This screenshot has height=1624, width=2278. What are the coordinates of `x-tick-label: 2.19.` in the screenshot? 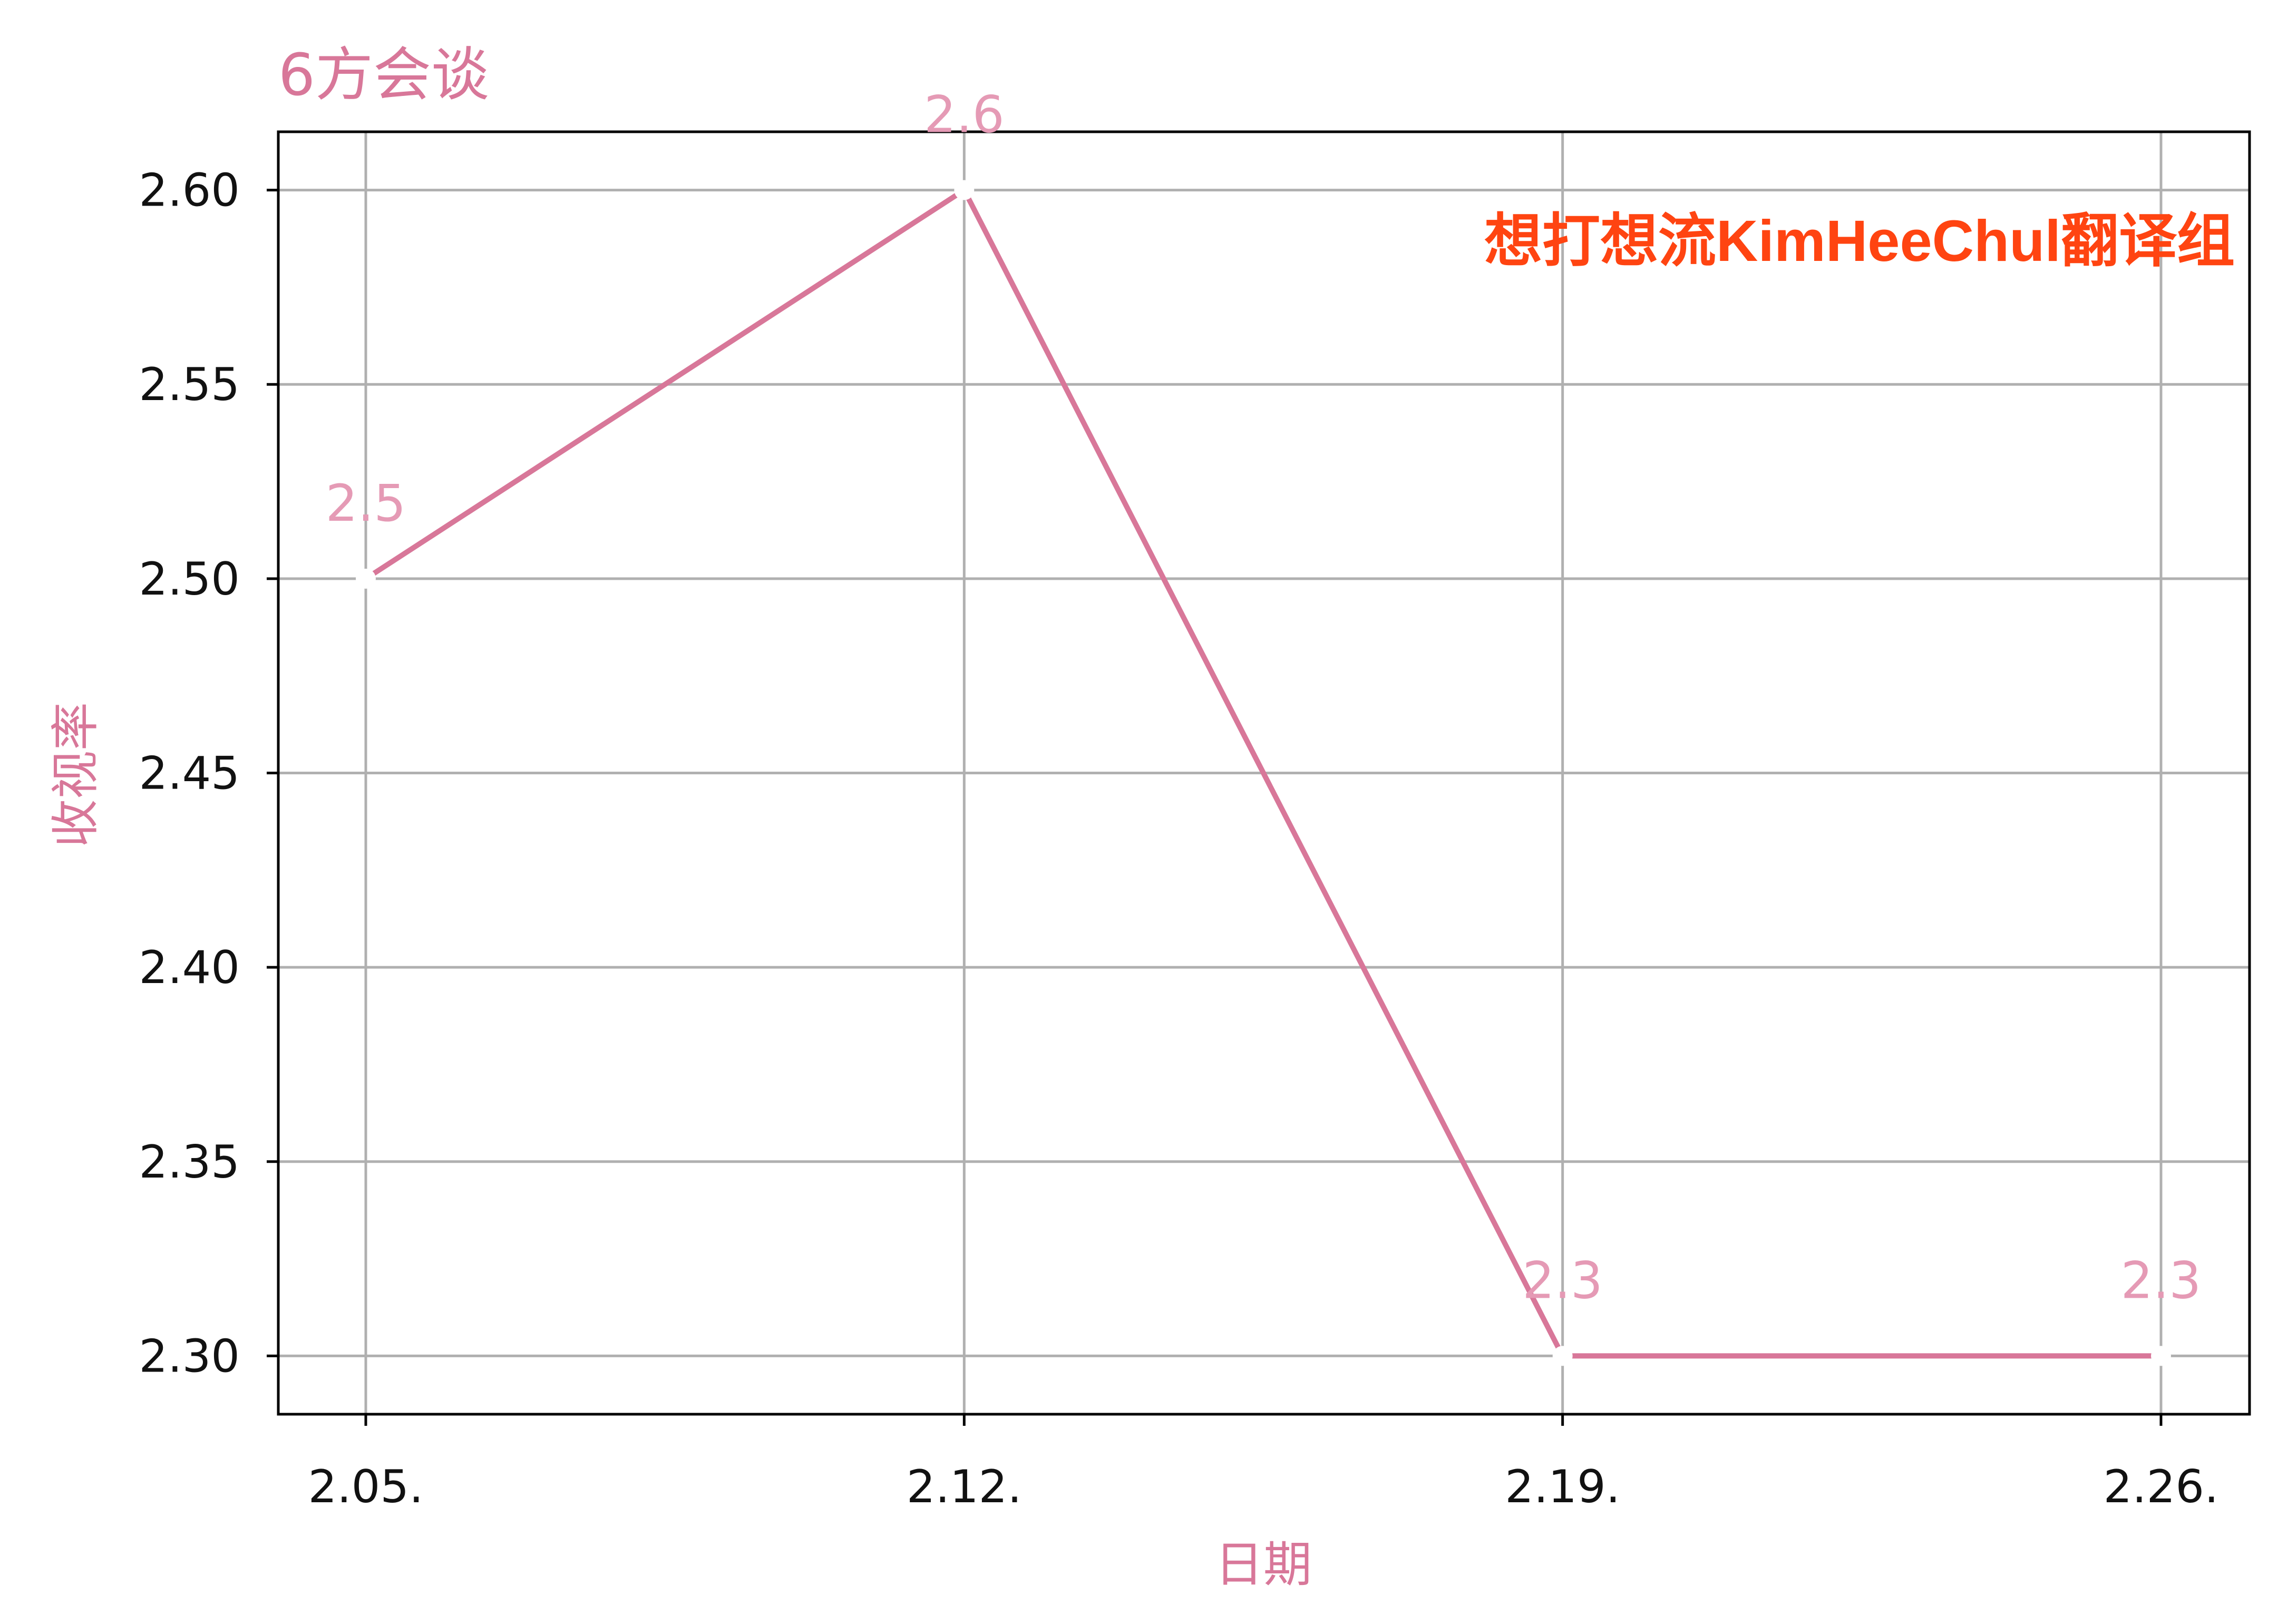 It's located at (1562, 1487).